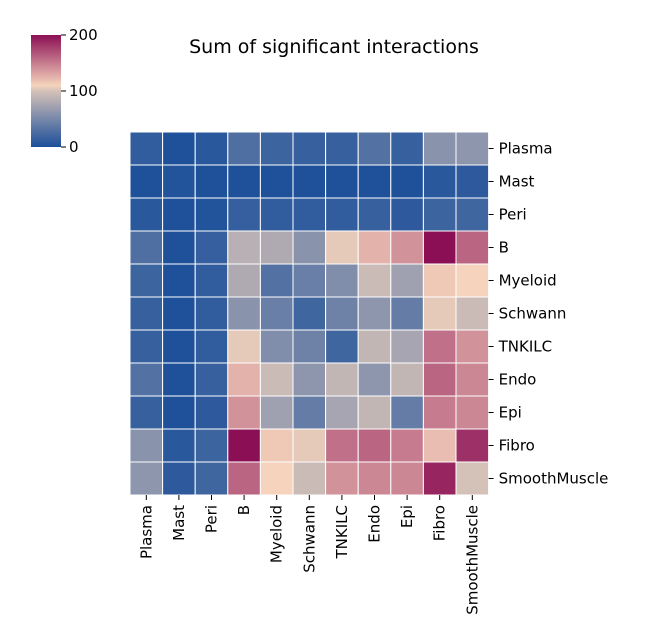 This screenshot has height=643, width=648. What do you see at coordinates (374, 247) in the screenshot?
I see `heatmap-cell-b-endo` at bounding box center [374, 247].